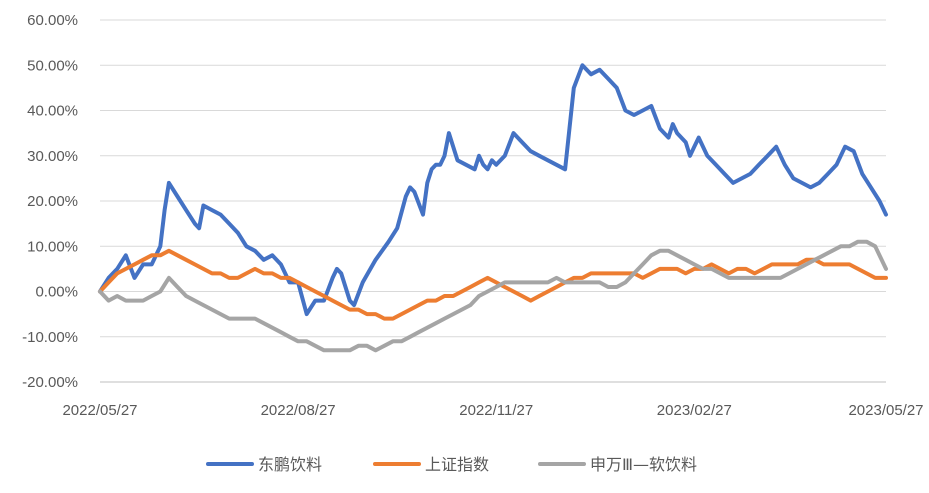 The height and width of the screenshot is (493, 929). Describe the element at coordinates (496, 410) in the screenshot. I see `x-tick-label: 2022/11/27` at that location.